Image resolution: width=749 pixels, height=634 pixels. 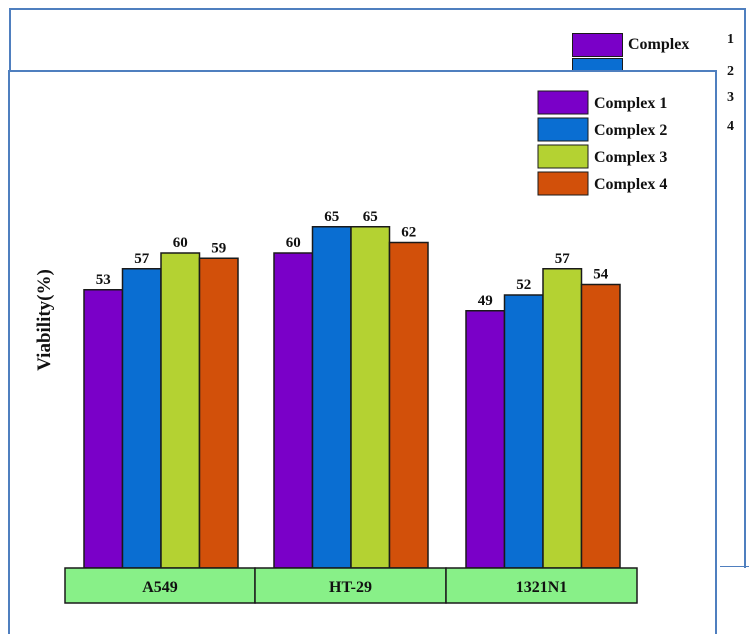 What do you see at coordinates (730, 97) in the screenshot?
I see `background-legend-number: 3` at bounding box center [730, 97].